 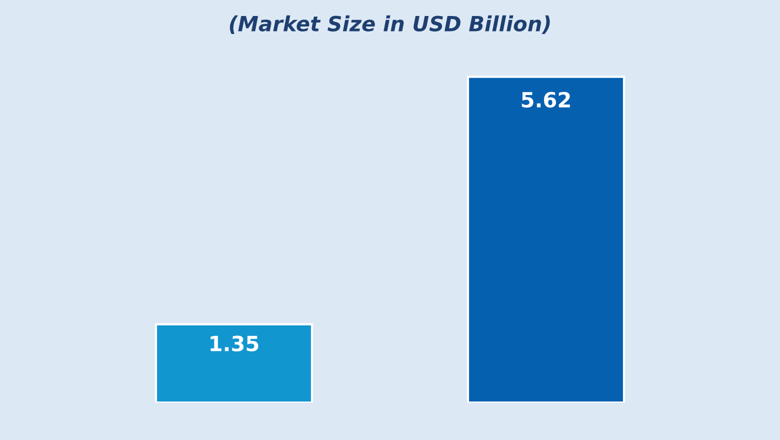 What do you see at coordinates (390, 24) in the screenshot?
I see `chart-title: (Market Size in USD Billion)` at bounding box center [390, 24].